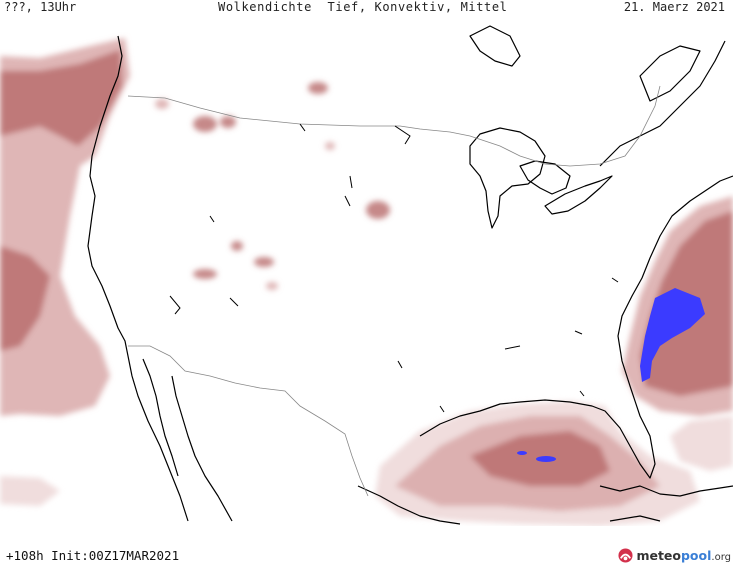 This screenshot has width=733, height=566. I want to click on interior-cloud-cells, so click(272, 186).